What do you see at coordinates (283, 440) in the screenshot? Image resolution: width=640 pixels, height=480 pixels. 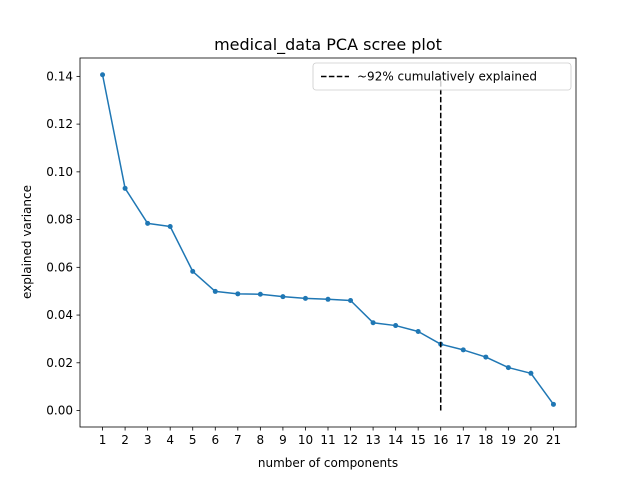 I see `x-tick-label: 9` at bounding box center [283, 440].